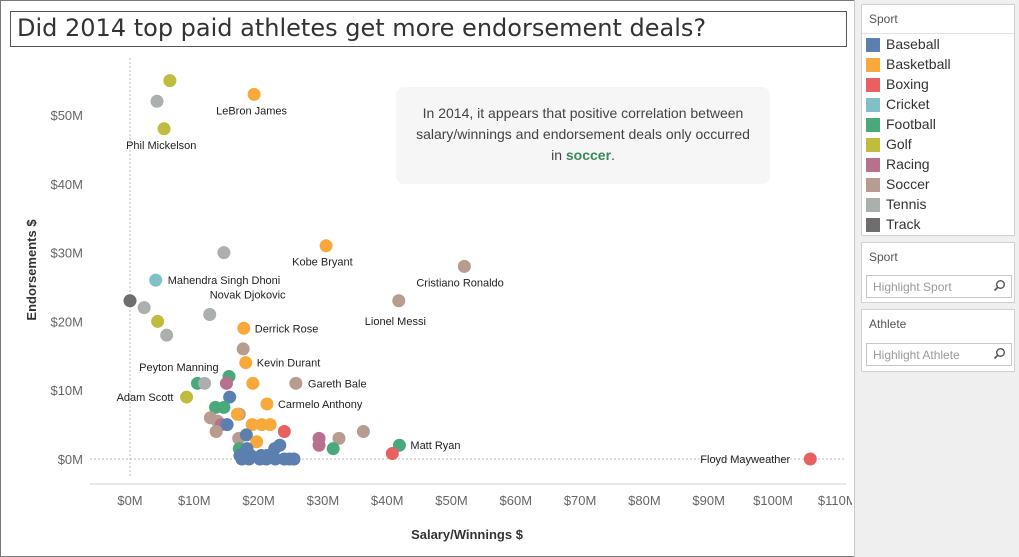 This screenshot has height=557, width=1019. I want to click on point-label: Floyd Mayweather, so click(745, 460).